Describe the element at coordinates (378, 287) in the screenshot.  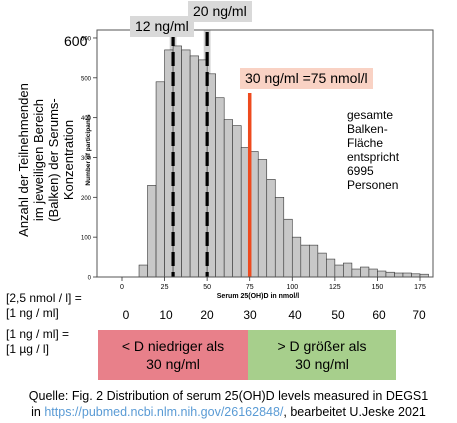
I see `x-tick-label: 150` at that location.